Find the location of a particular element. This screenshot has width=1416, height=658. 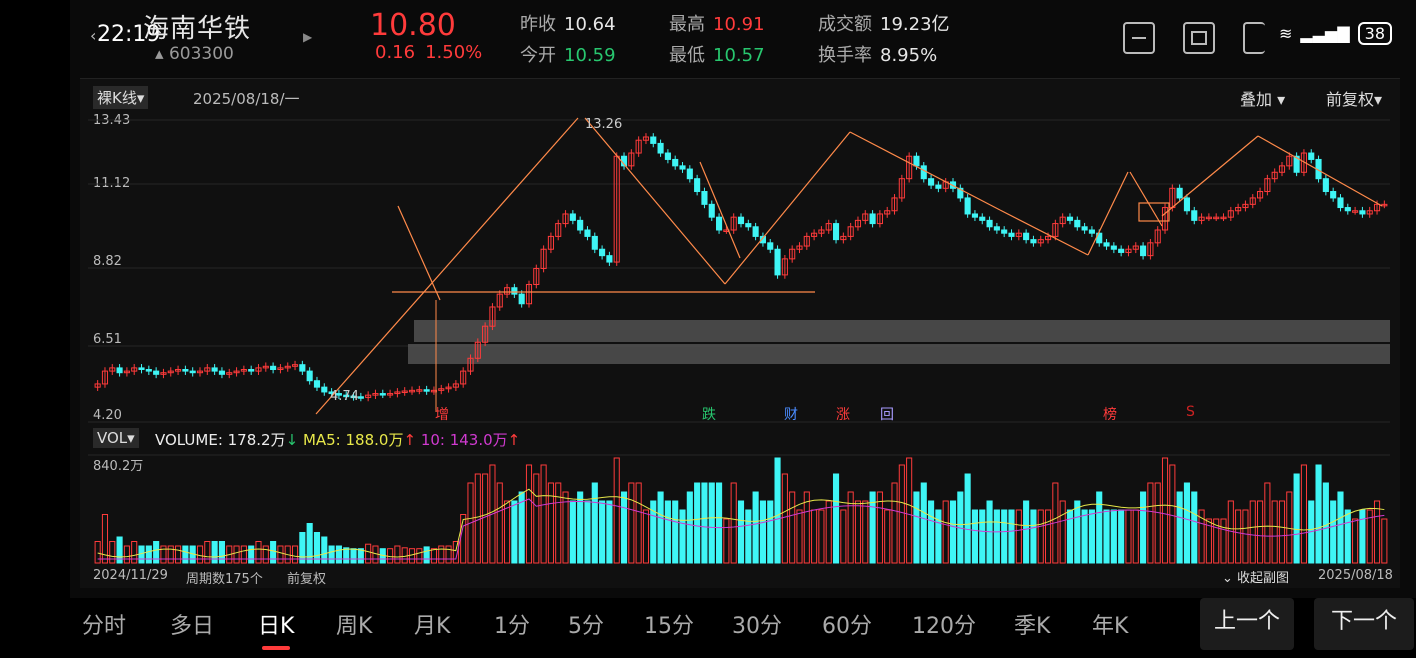

adjust-select: 前复权▾ is located at coordinates (1354, 98).